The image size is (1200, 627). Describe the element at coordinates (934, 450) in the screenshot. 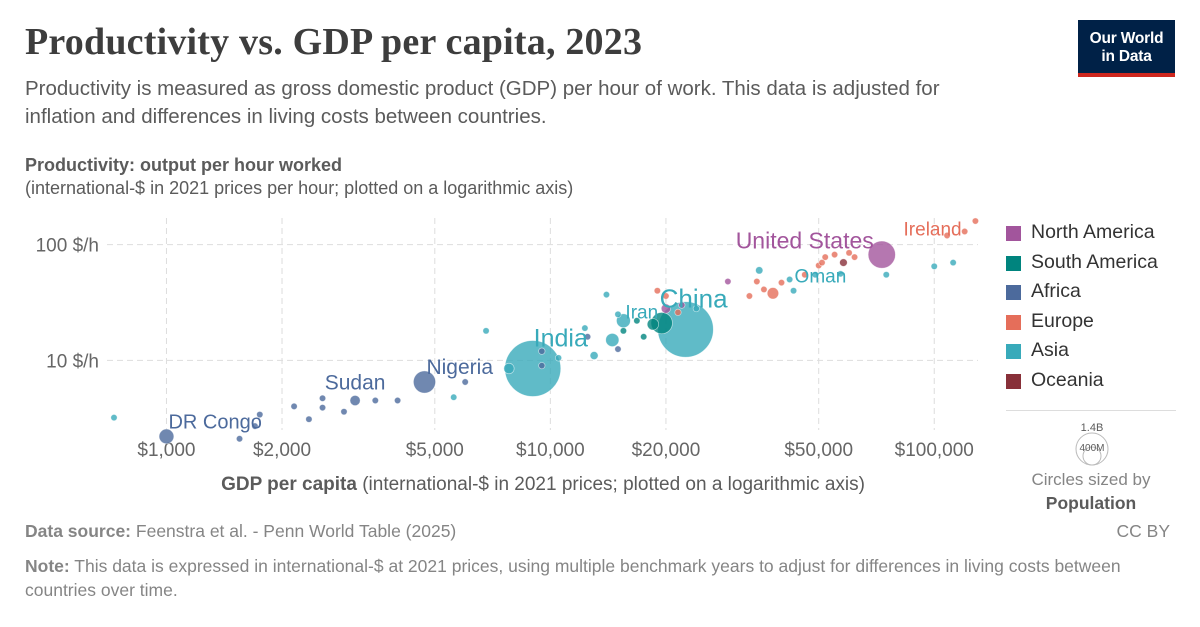

I see `x-tick-label: $100,000` at that location.